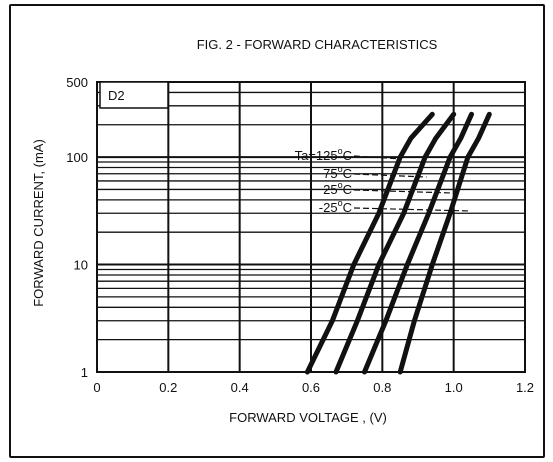  I want to click on x-tick-label: 0.4, so click(240, 387).